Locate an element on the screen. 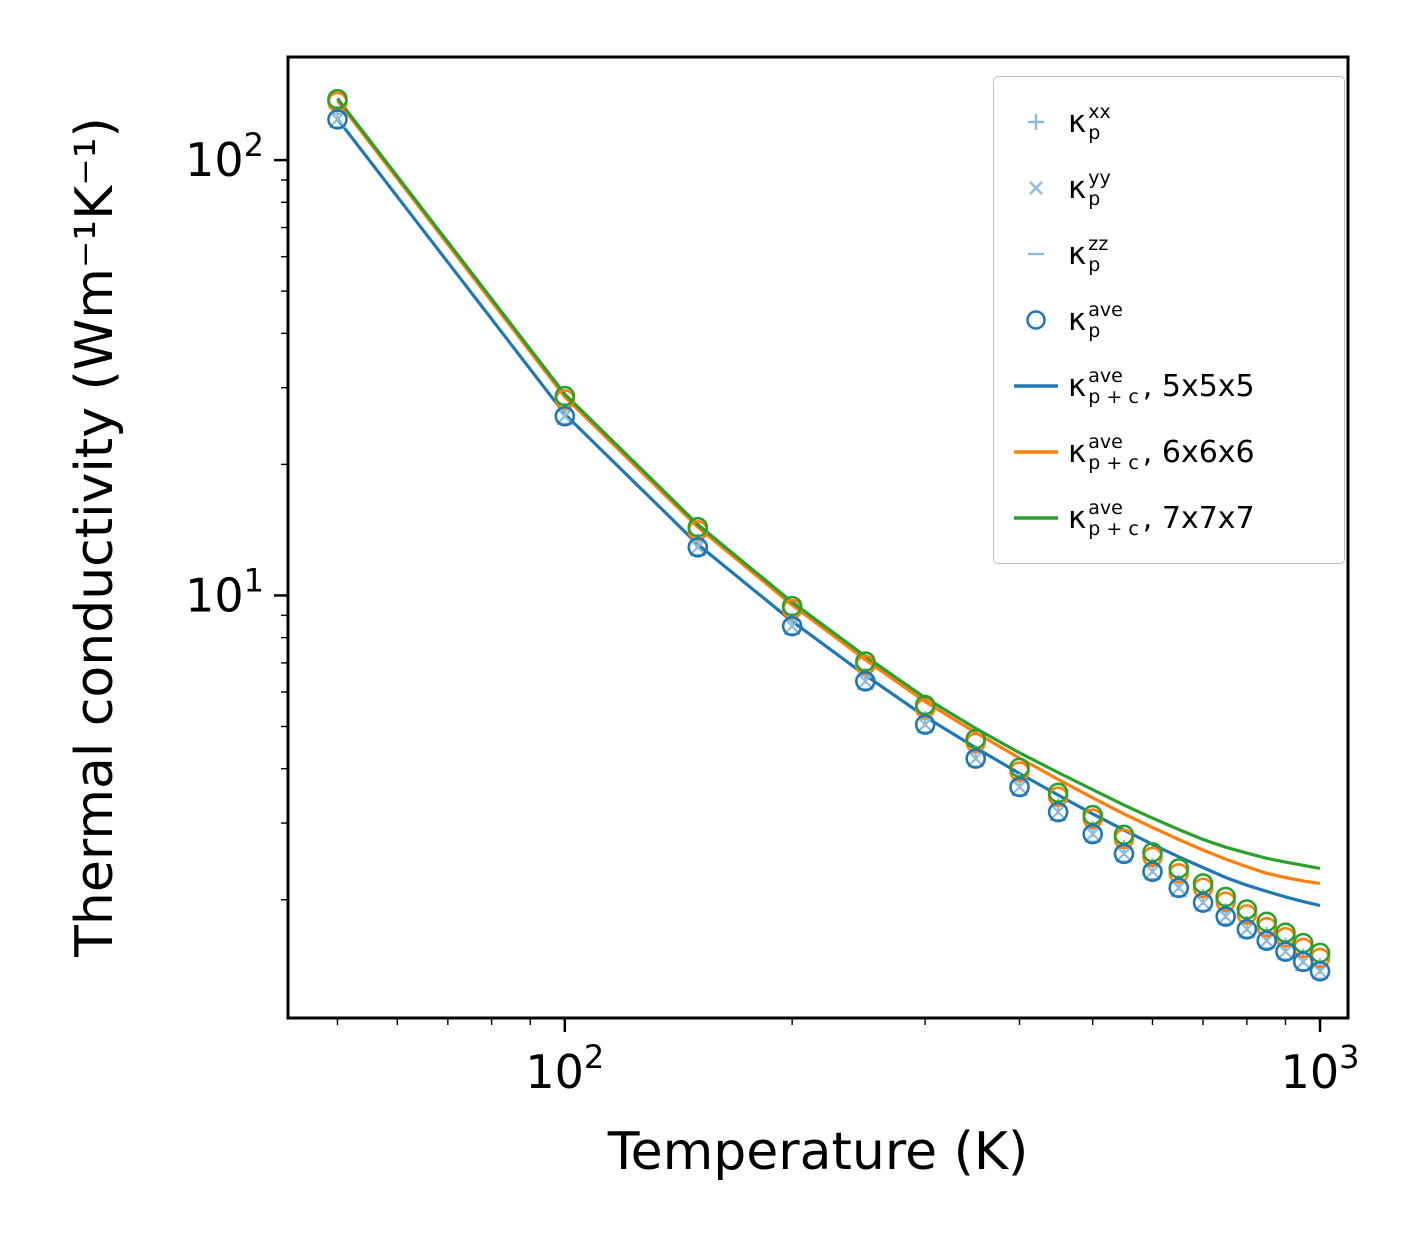 This screenshot has width=1420, height=1254. legend-label: κ xx p is located at coordinates (1089, 122).